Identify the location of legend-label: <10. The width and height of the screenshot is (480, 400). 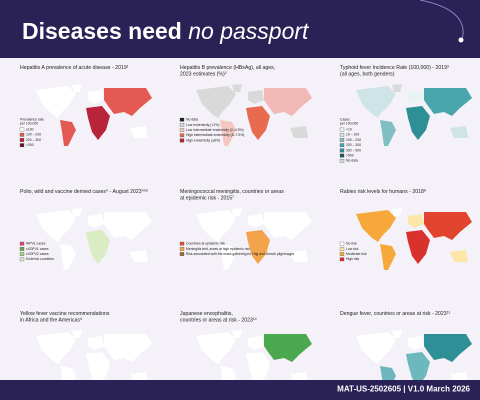
(349, 130).